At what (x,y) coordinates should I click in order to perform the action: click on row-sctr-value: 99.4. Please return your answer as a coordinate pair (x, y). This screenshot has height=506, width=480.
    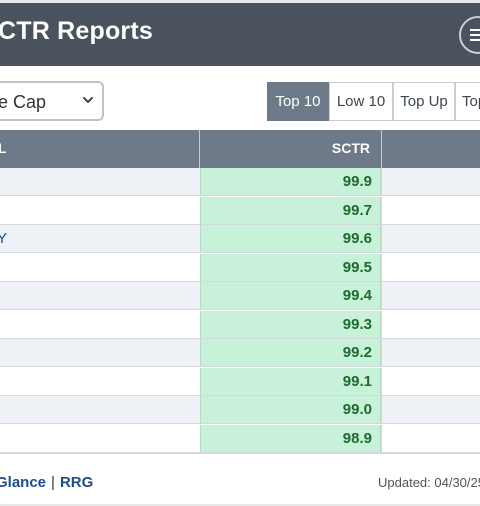
    Looking at the image, I should click on (357, 295).